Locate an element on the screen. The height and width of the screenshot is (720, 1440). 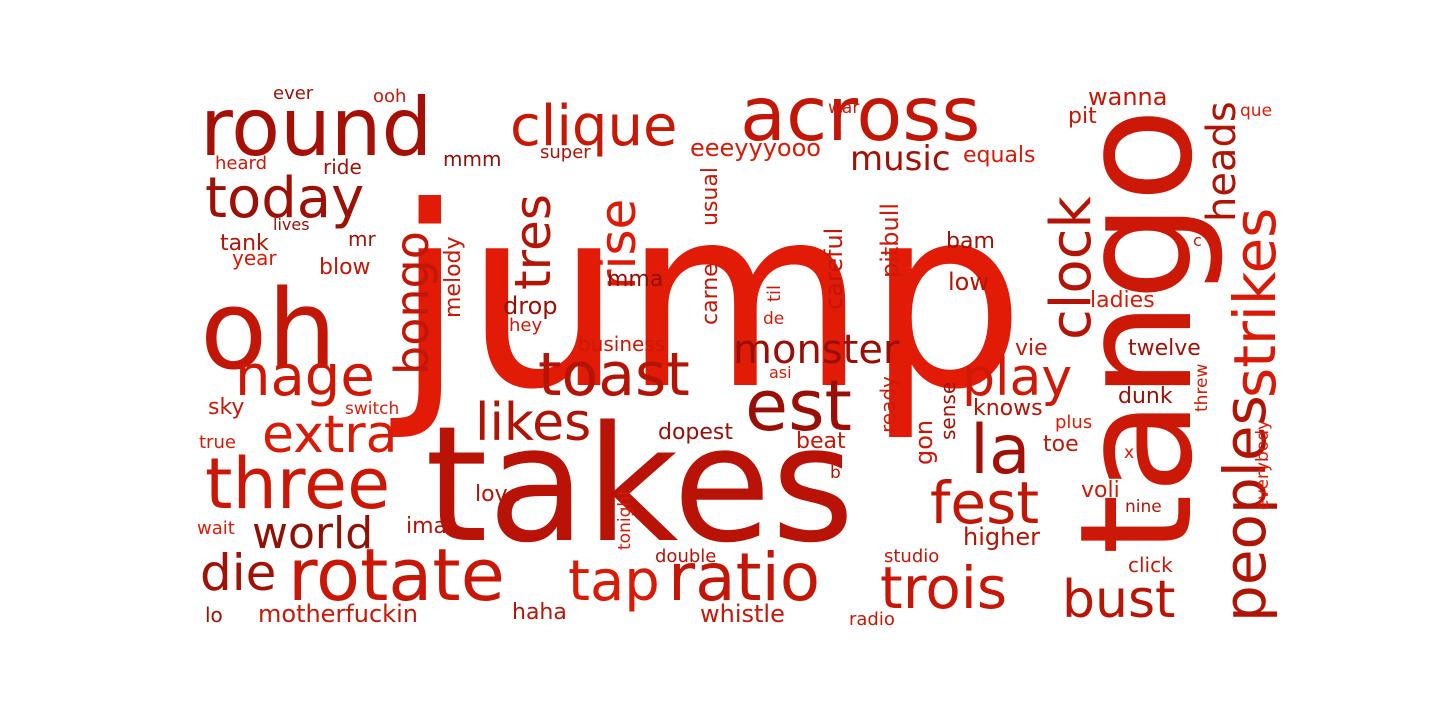
word-heads: heads is located at coordinates (1222, 161).